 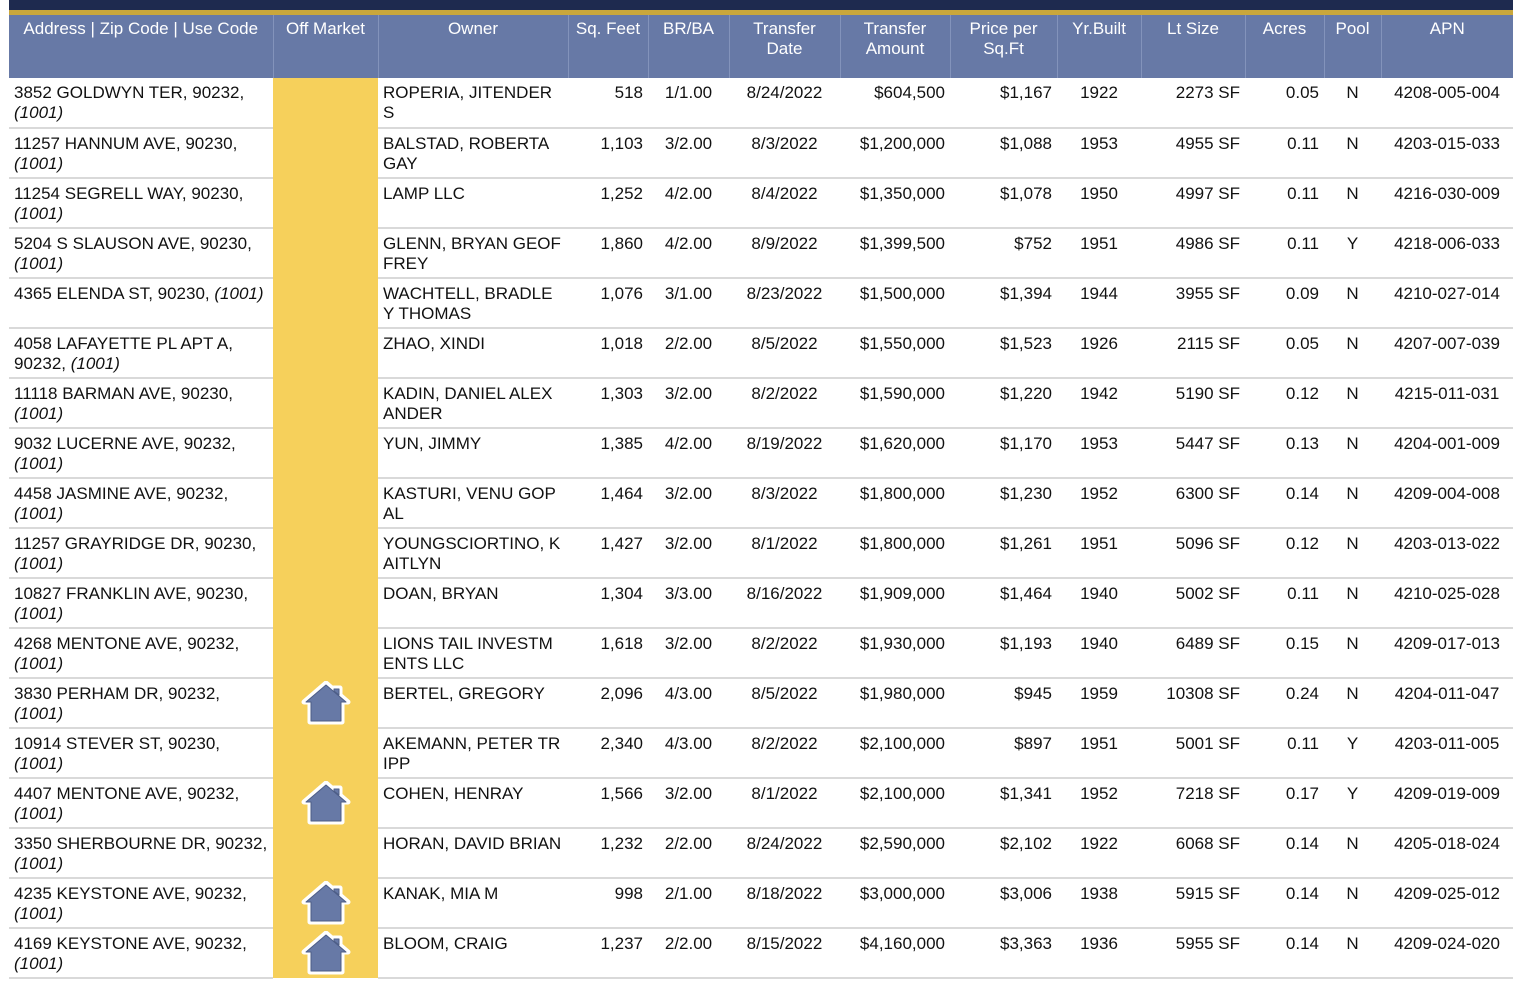 I want to click on brba-cell: 4/3.00, so click(x=688, y=703).